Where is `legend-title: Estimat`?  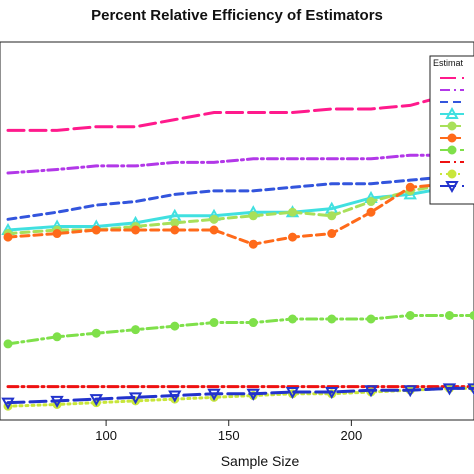 legend-title: Estimat is located at coordinates (448, 63).